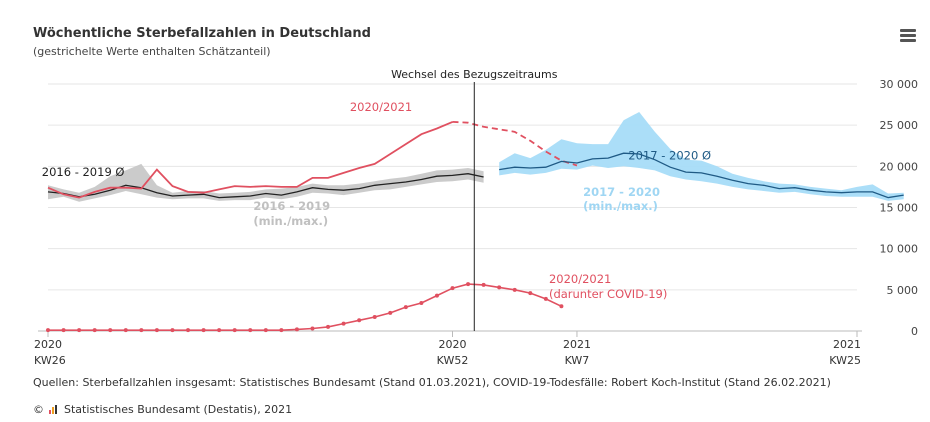 The height and width of the screenshot is (422, 930). What do you see at coordinates (50, 360) in the screenshot?
I see `x-tick-label: KW26` at bounding box center [50, 360].